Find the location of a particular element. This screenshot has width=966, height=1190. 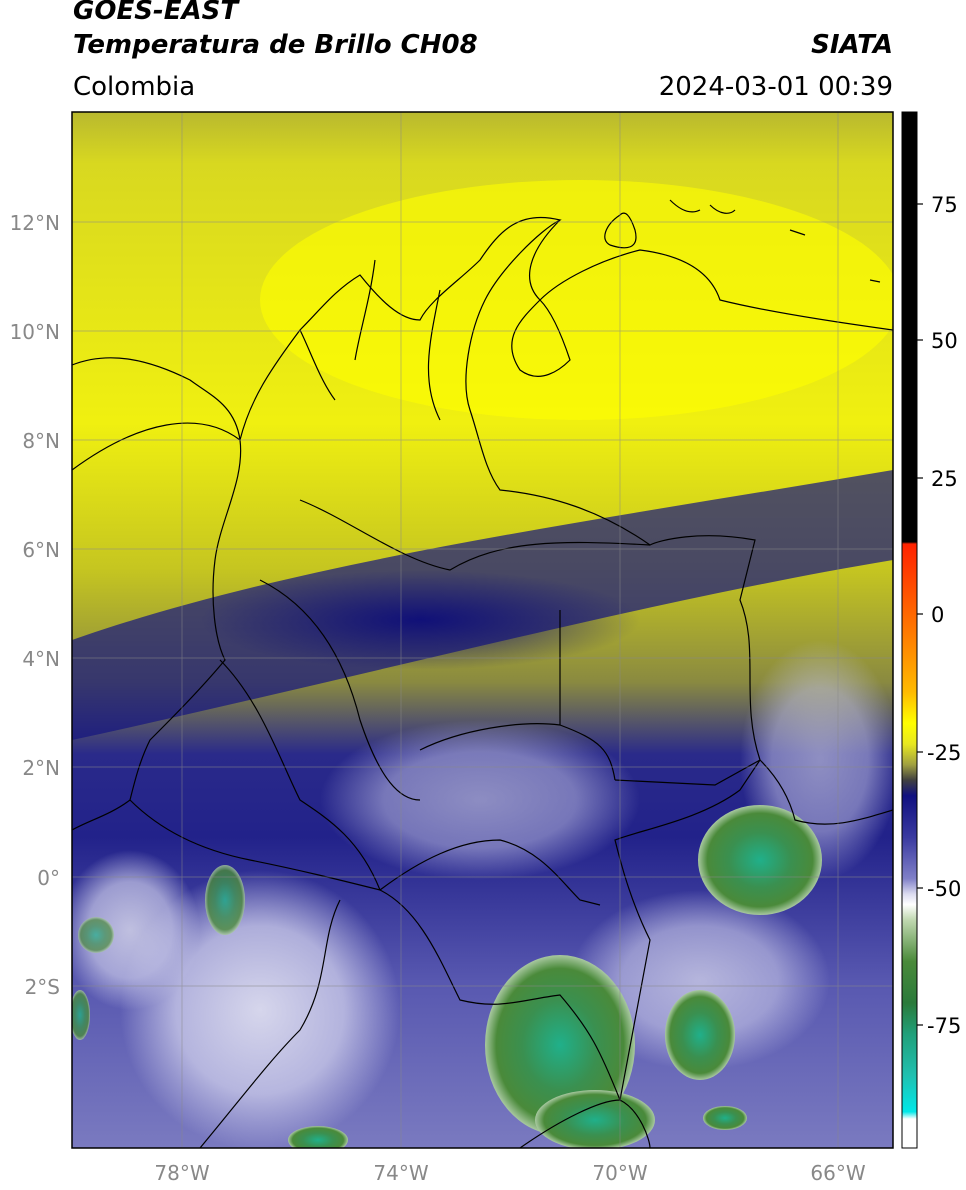

agency-label: SIATA is located at coordinates (852, 45).